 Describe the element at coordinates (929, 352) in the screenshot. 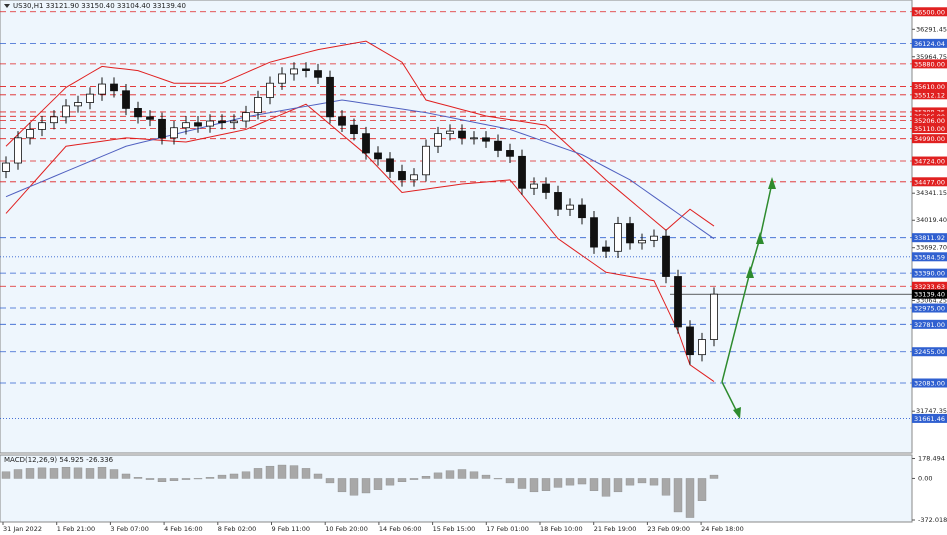

I see `level-label: 32455.00` at that location.